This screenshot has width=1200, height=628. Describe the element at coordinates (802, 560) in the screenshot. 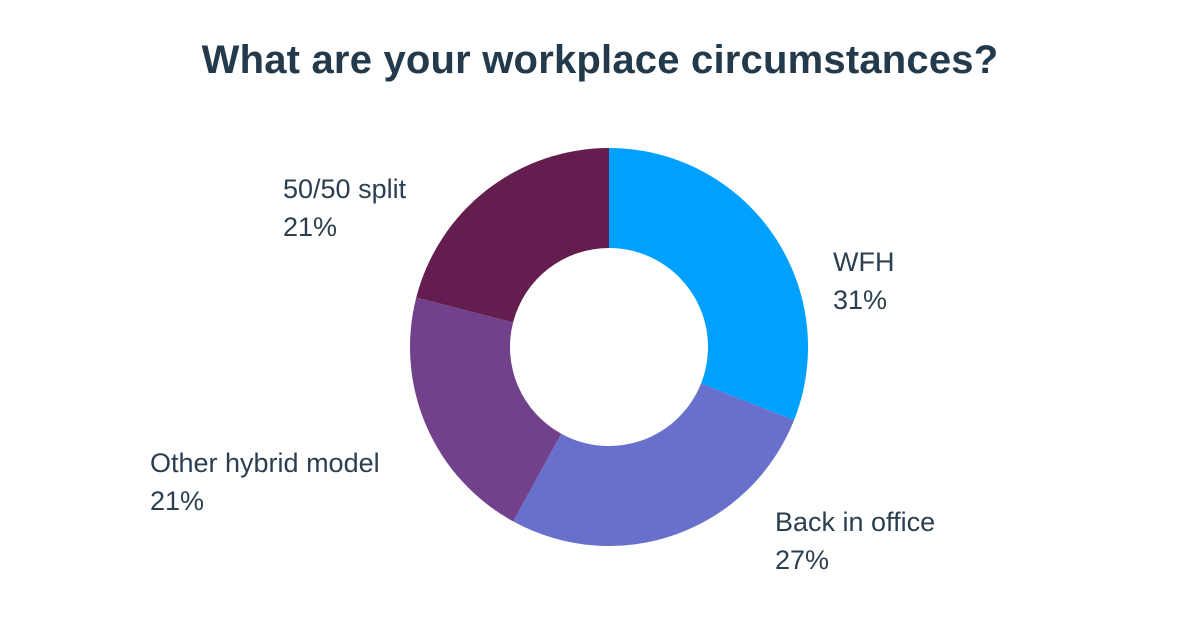

I see `slice-label-value: 27%` at that location.